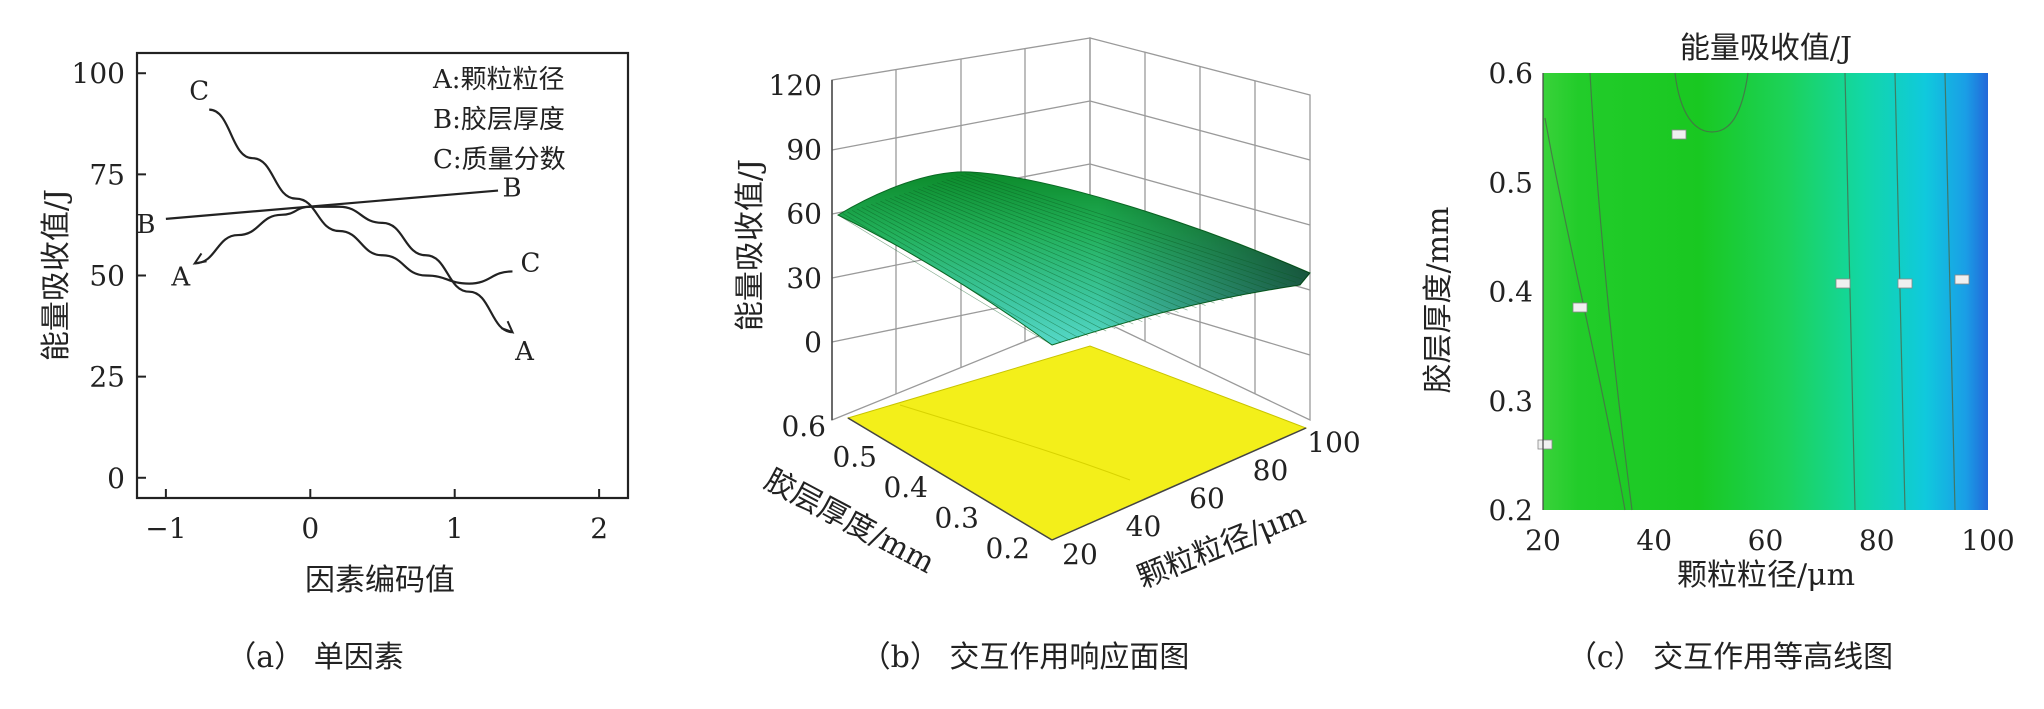  Describe the element at coordinates (353, 269) in the screenshot. I see `panel-a-series-A` at that location.